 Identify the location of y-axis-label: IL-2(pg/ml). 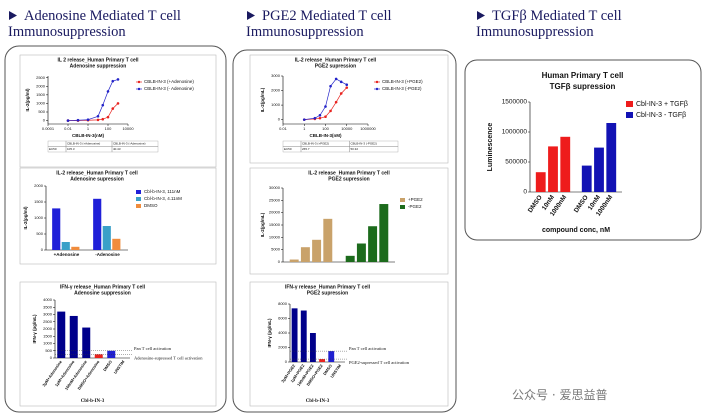
(27, 99).